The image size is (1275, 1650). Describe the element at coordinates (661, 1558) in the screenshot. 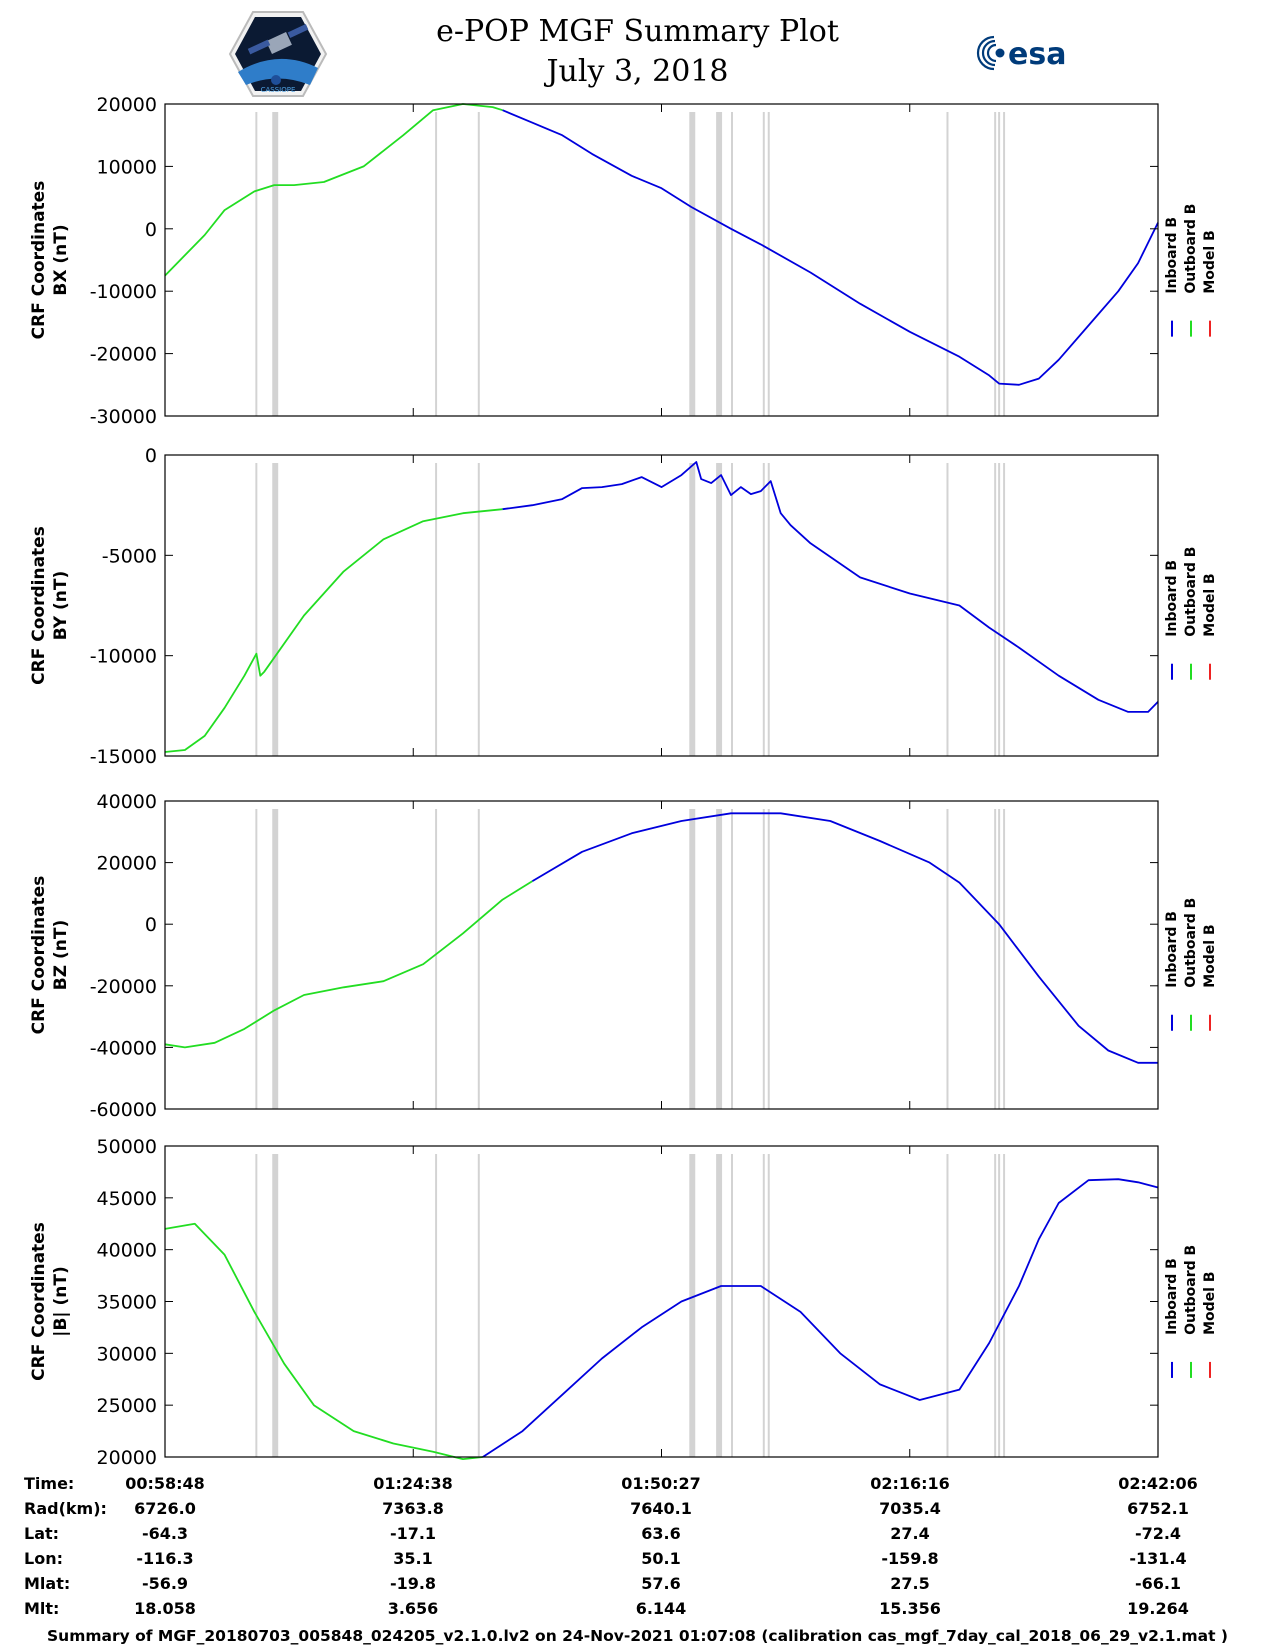

I see `info-row-value: 50.1` at that location.